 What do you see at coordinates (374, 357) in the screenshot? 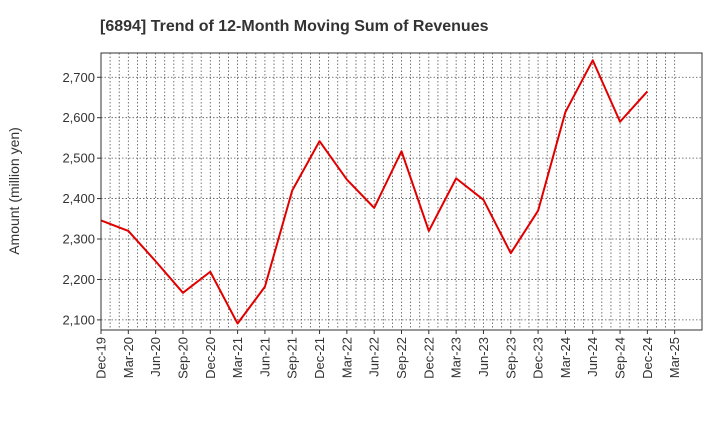
I see `x-tick-label: Jun-22` at bounding box center [374, 357].